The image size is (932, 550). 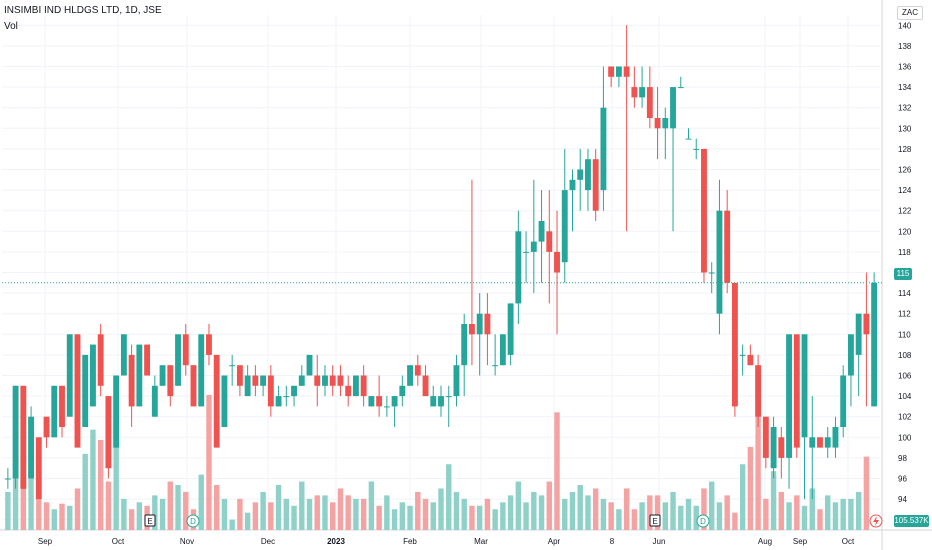 I want to click on y-tick-label: 130, so click(x=905, y=128).